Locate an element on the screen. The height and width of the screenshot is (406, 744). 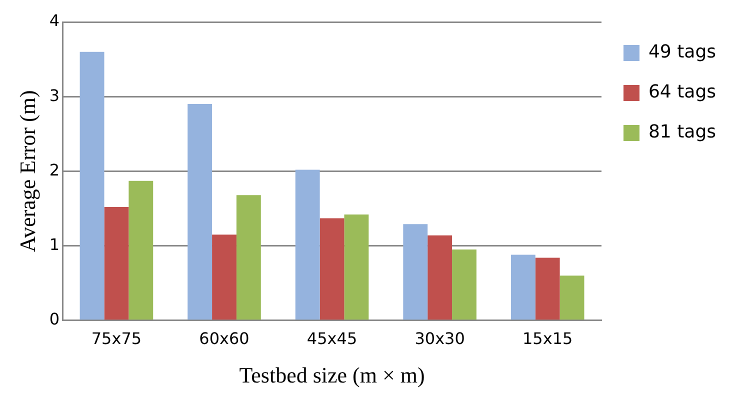
legend-label: 49 tags is located at coordinates (682, 52).